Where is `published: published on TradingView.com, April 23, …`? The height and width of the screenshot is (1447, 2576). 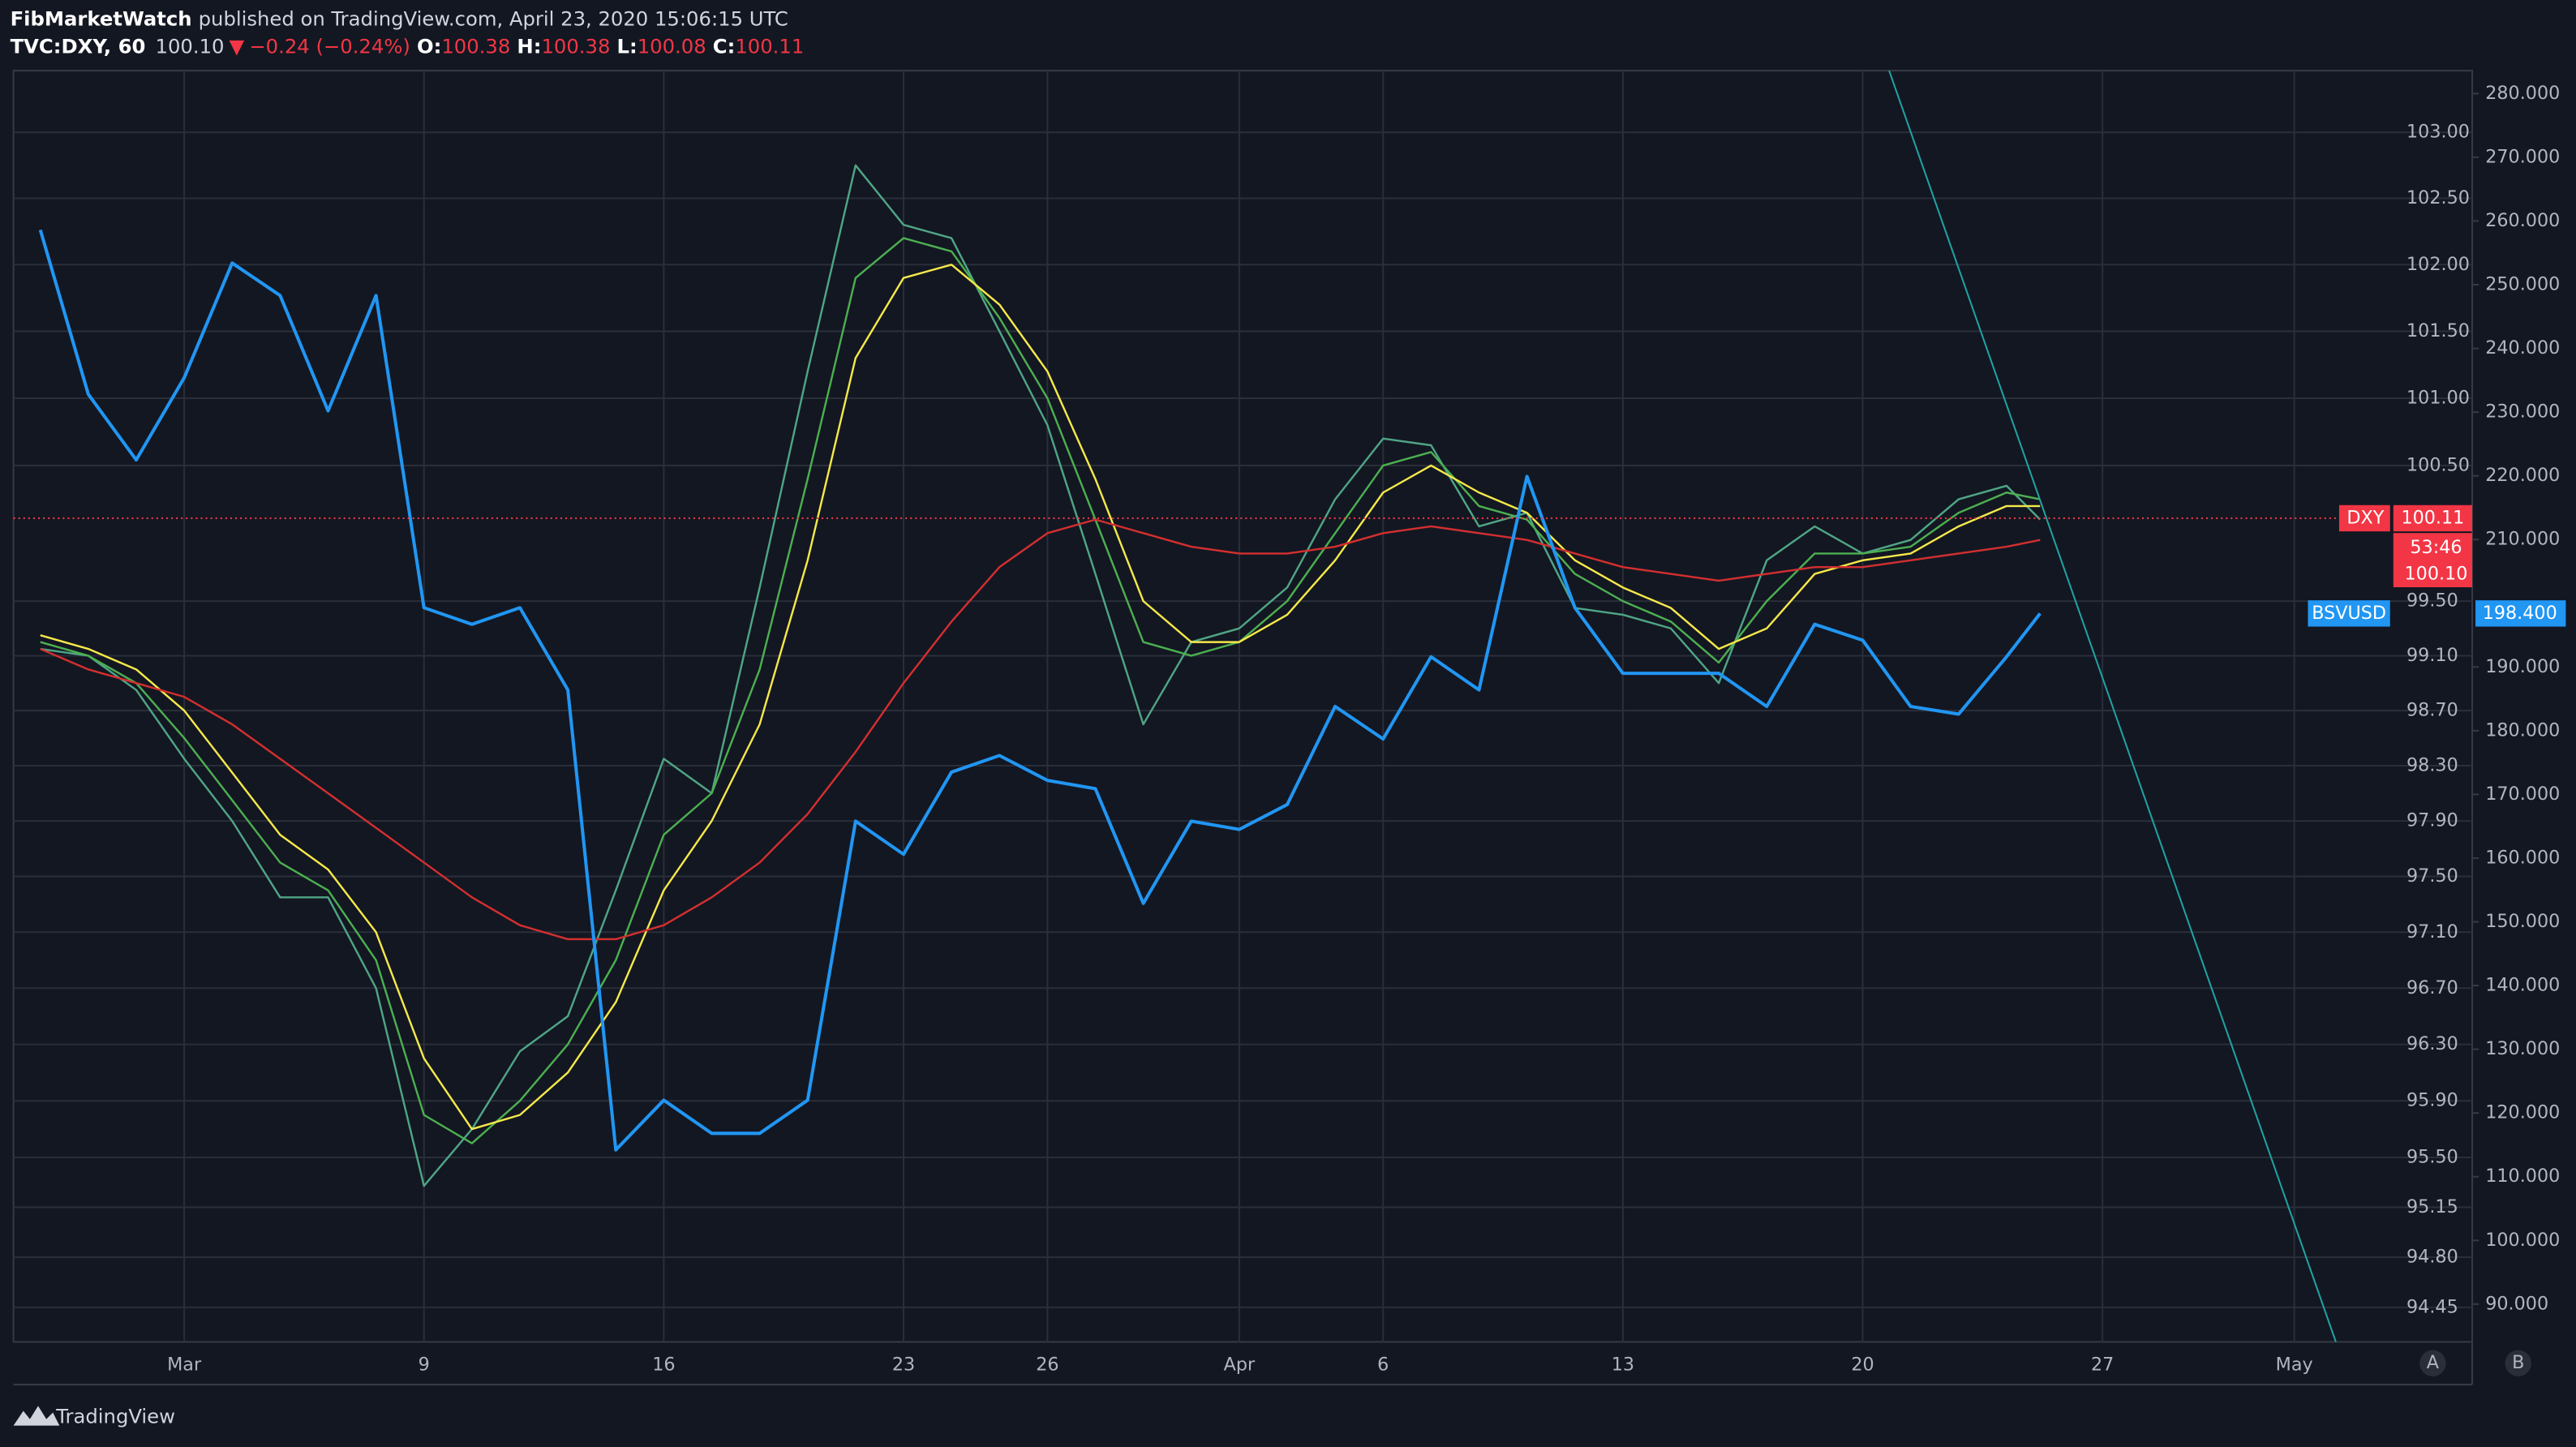
published: published on TradingView.com, April 23, … is located at coordinates (494, 18).